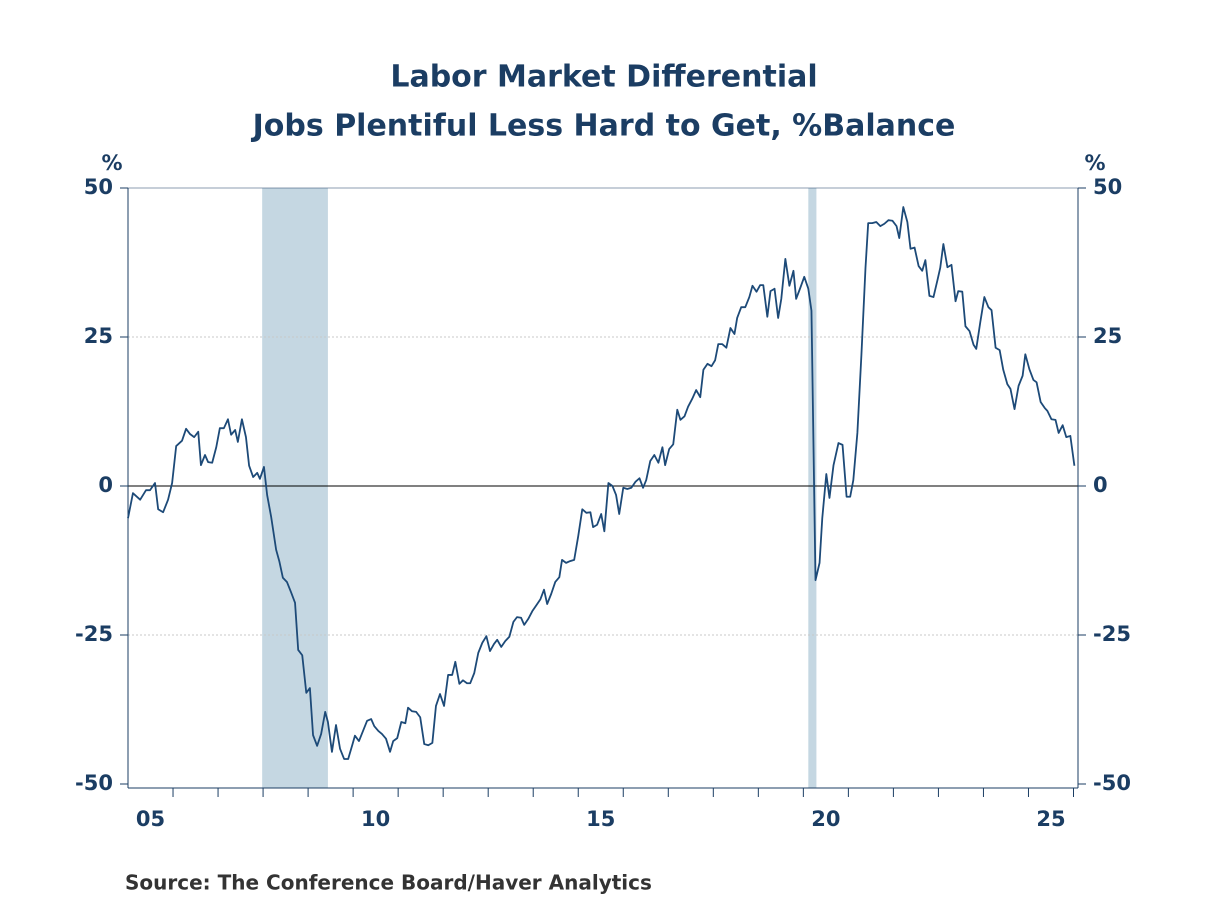 This screenshot has width=1208, height=906. Describe the element at coordinates (111, 163) in the screenshot. I see `y-axis-label: %` at that location.